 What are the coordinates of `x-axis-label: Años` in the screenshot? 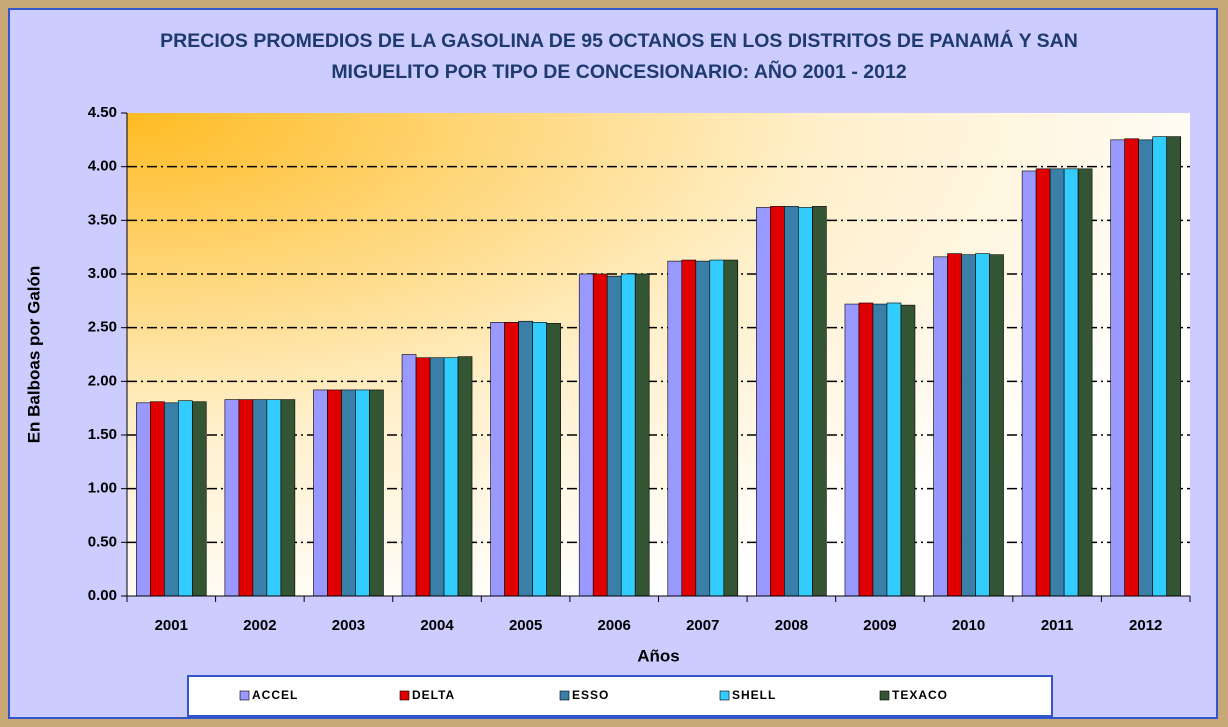 It's located at (658, 655).